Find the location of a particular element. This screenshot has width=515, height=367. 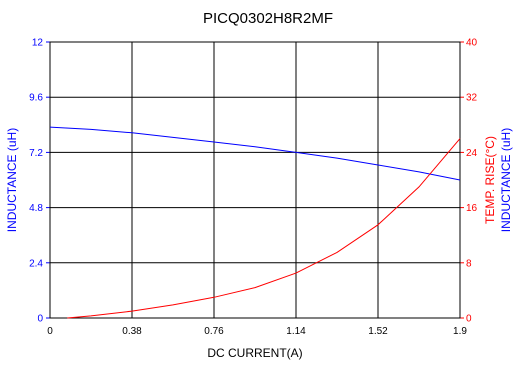

x-tick-labels: 0 0.38 0.76 1.14 1.52 1.9 is located at coordinates (257, 331).